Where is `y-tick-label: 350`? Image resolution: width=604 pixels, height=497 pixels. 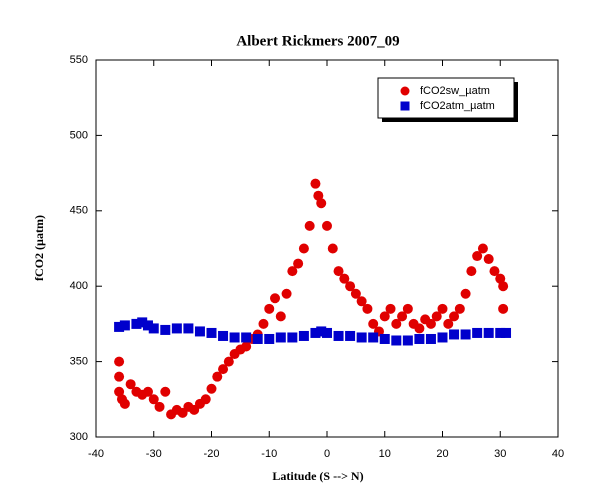 y-tick-label: 350 is located at coordinates (79, 362).